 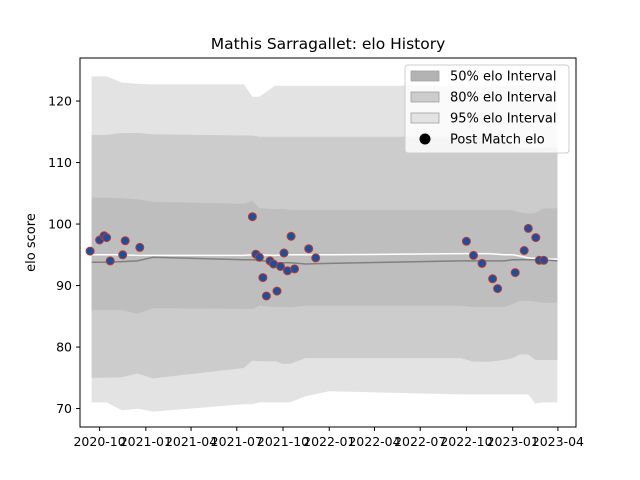 What do you see at coordinates (64, 347) in the screenshot?
I see `y-tick-label: 80` at bounding box center [64, 347].